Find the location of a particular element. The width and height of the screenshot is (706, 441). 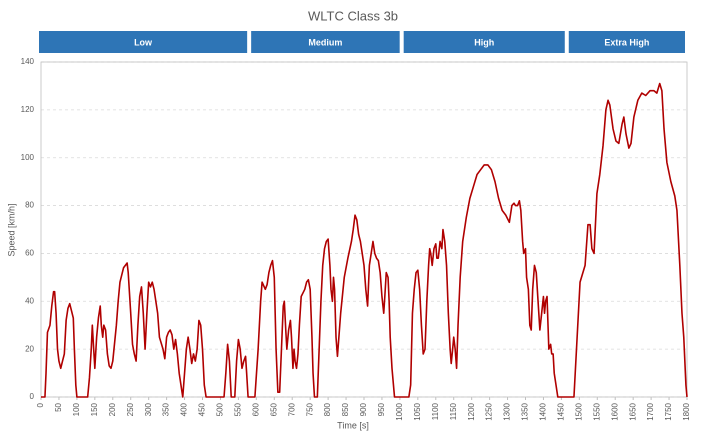

phase-label: High is located at coordinates (484, 42).